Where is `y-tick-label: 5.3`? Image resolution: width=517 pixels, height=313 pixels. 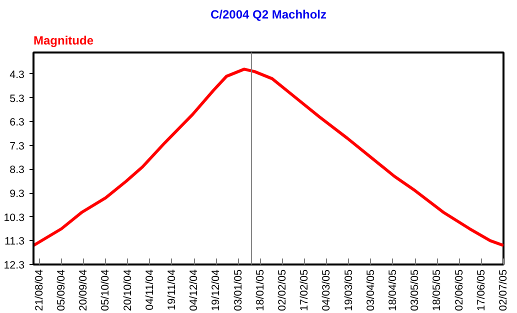
y-tick-label: 5.3 is located at coordinates (17, 98).